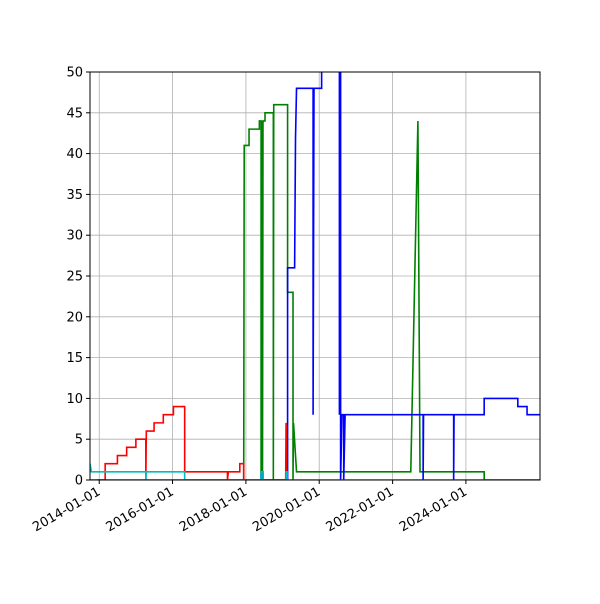  I want to click on y-tick-label: 20, so click(74, 317).